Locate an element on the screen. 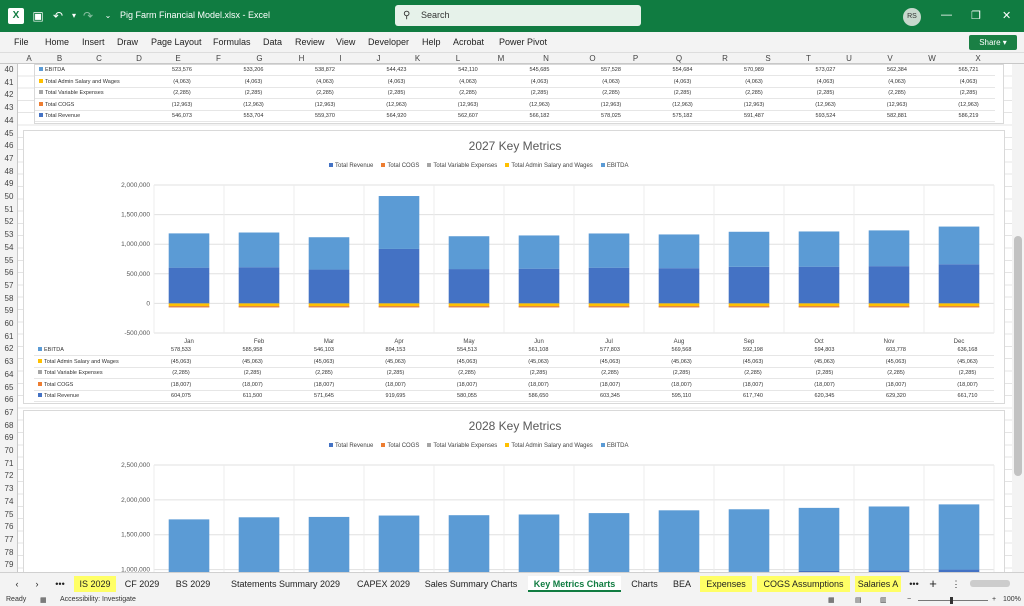 The width and height of the screenshot is (1024, 606). table-cell: 542,110 is located at coordinates (468, 70).